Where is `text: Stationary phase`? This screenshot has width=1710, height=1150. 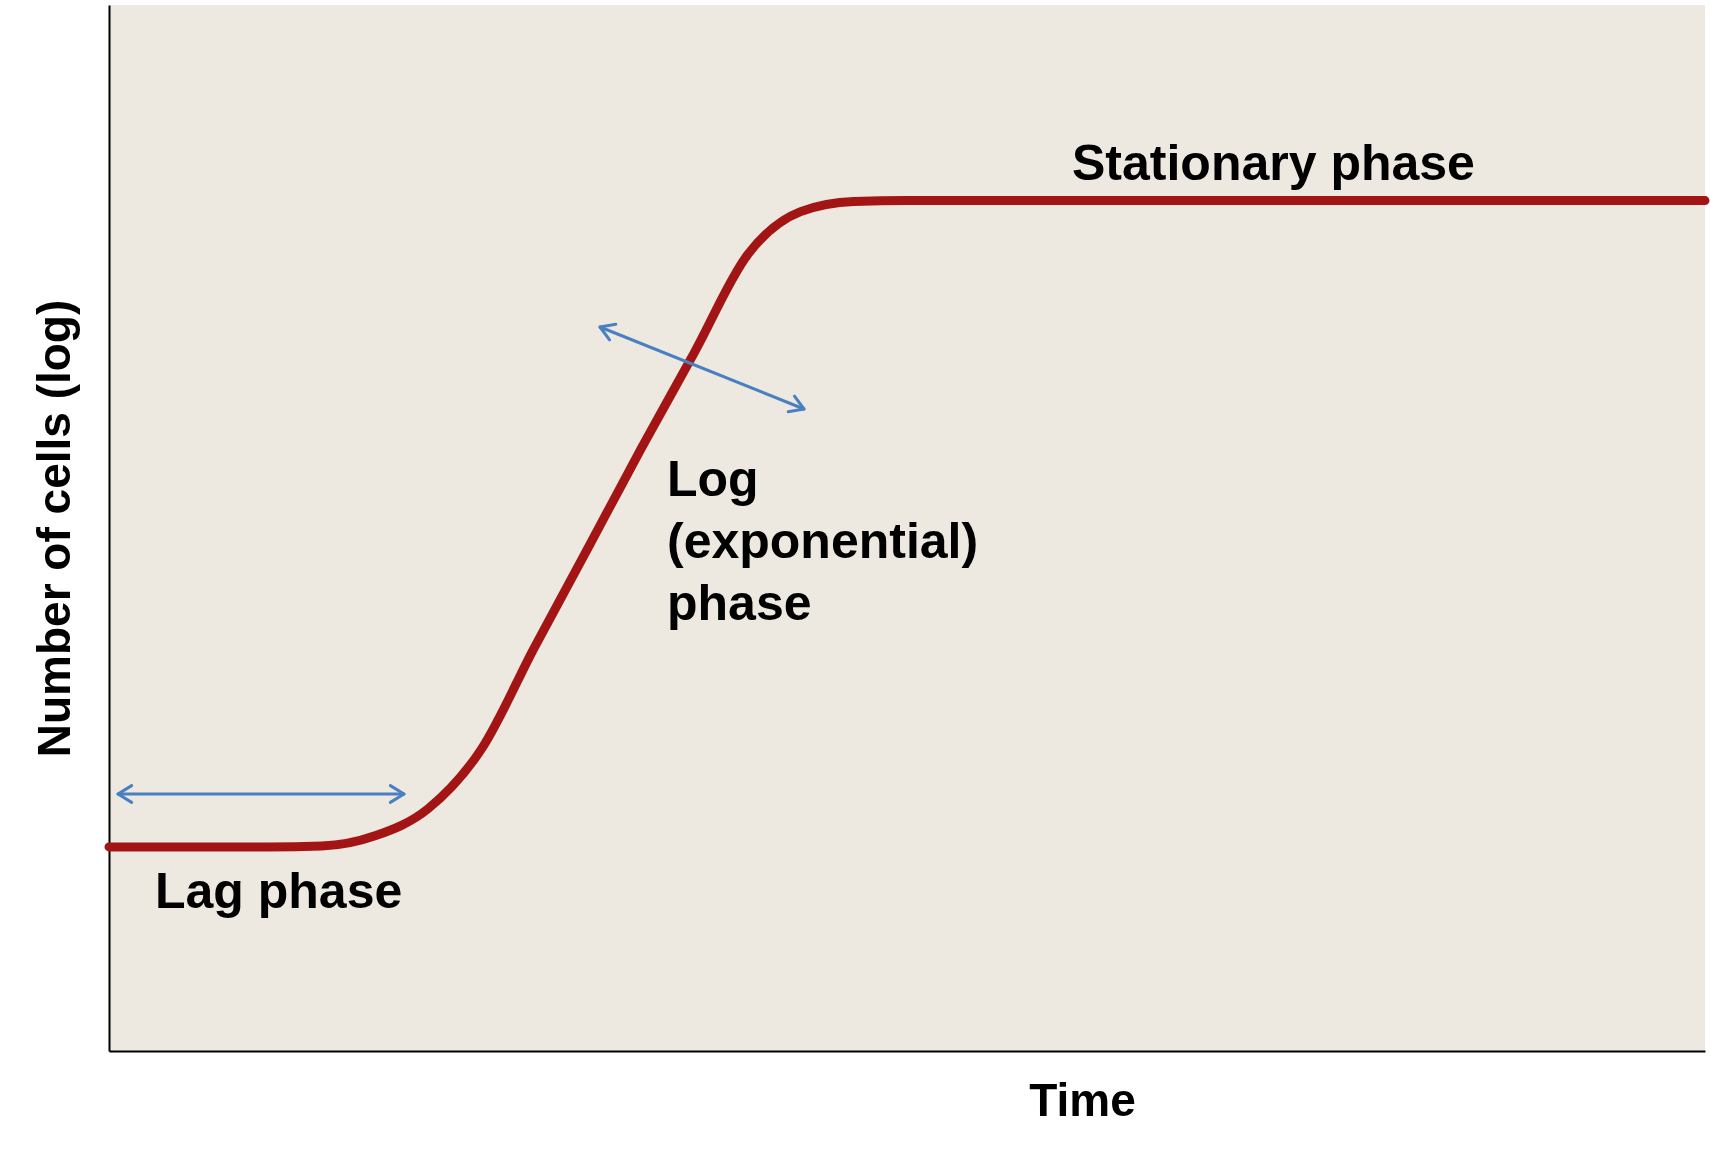 text: Stationary phase is located at coordinates (1273, 163).